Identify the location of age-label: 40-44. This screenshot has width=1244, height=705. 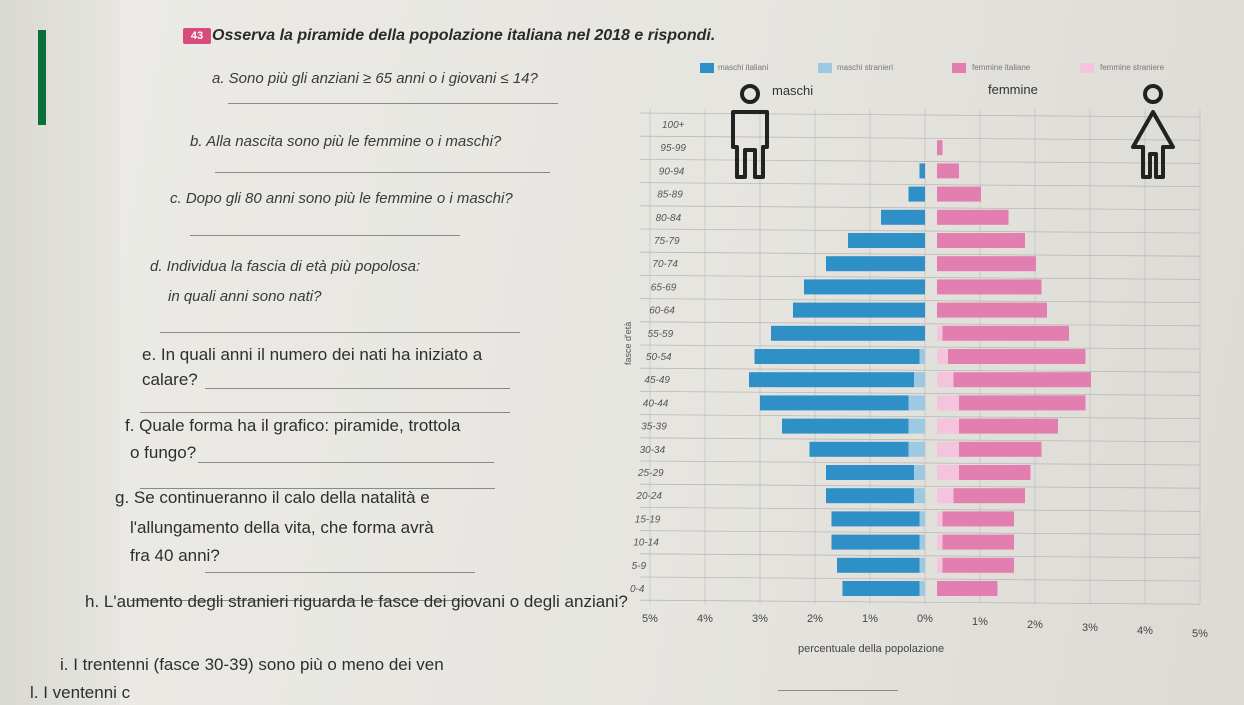
(656, 403).